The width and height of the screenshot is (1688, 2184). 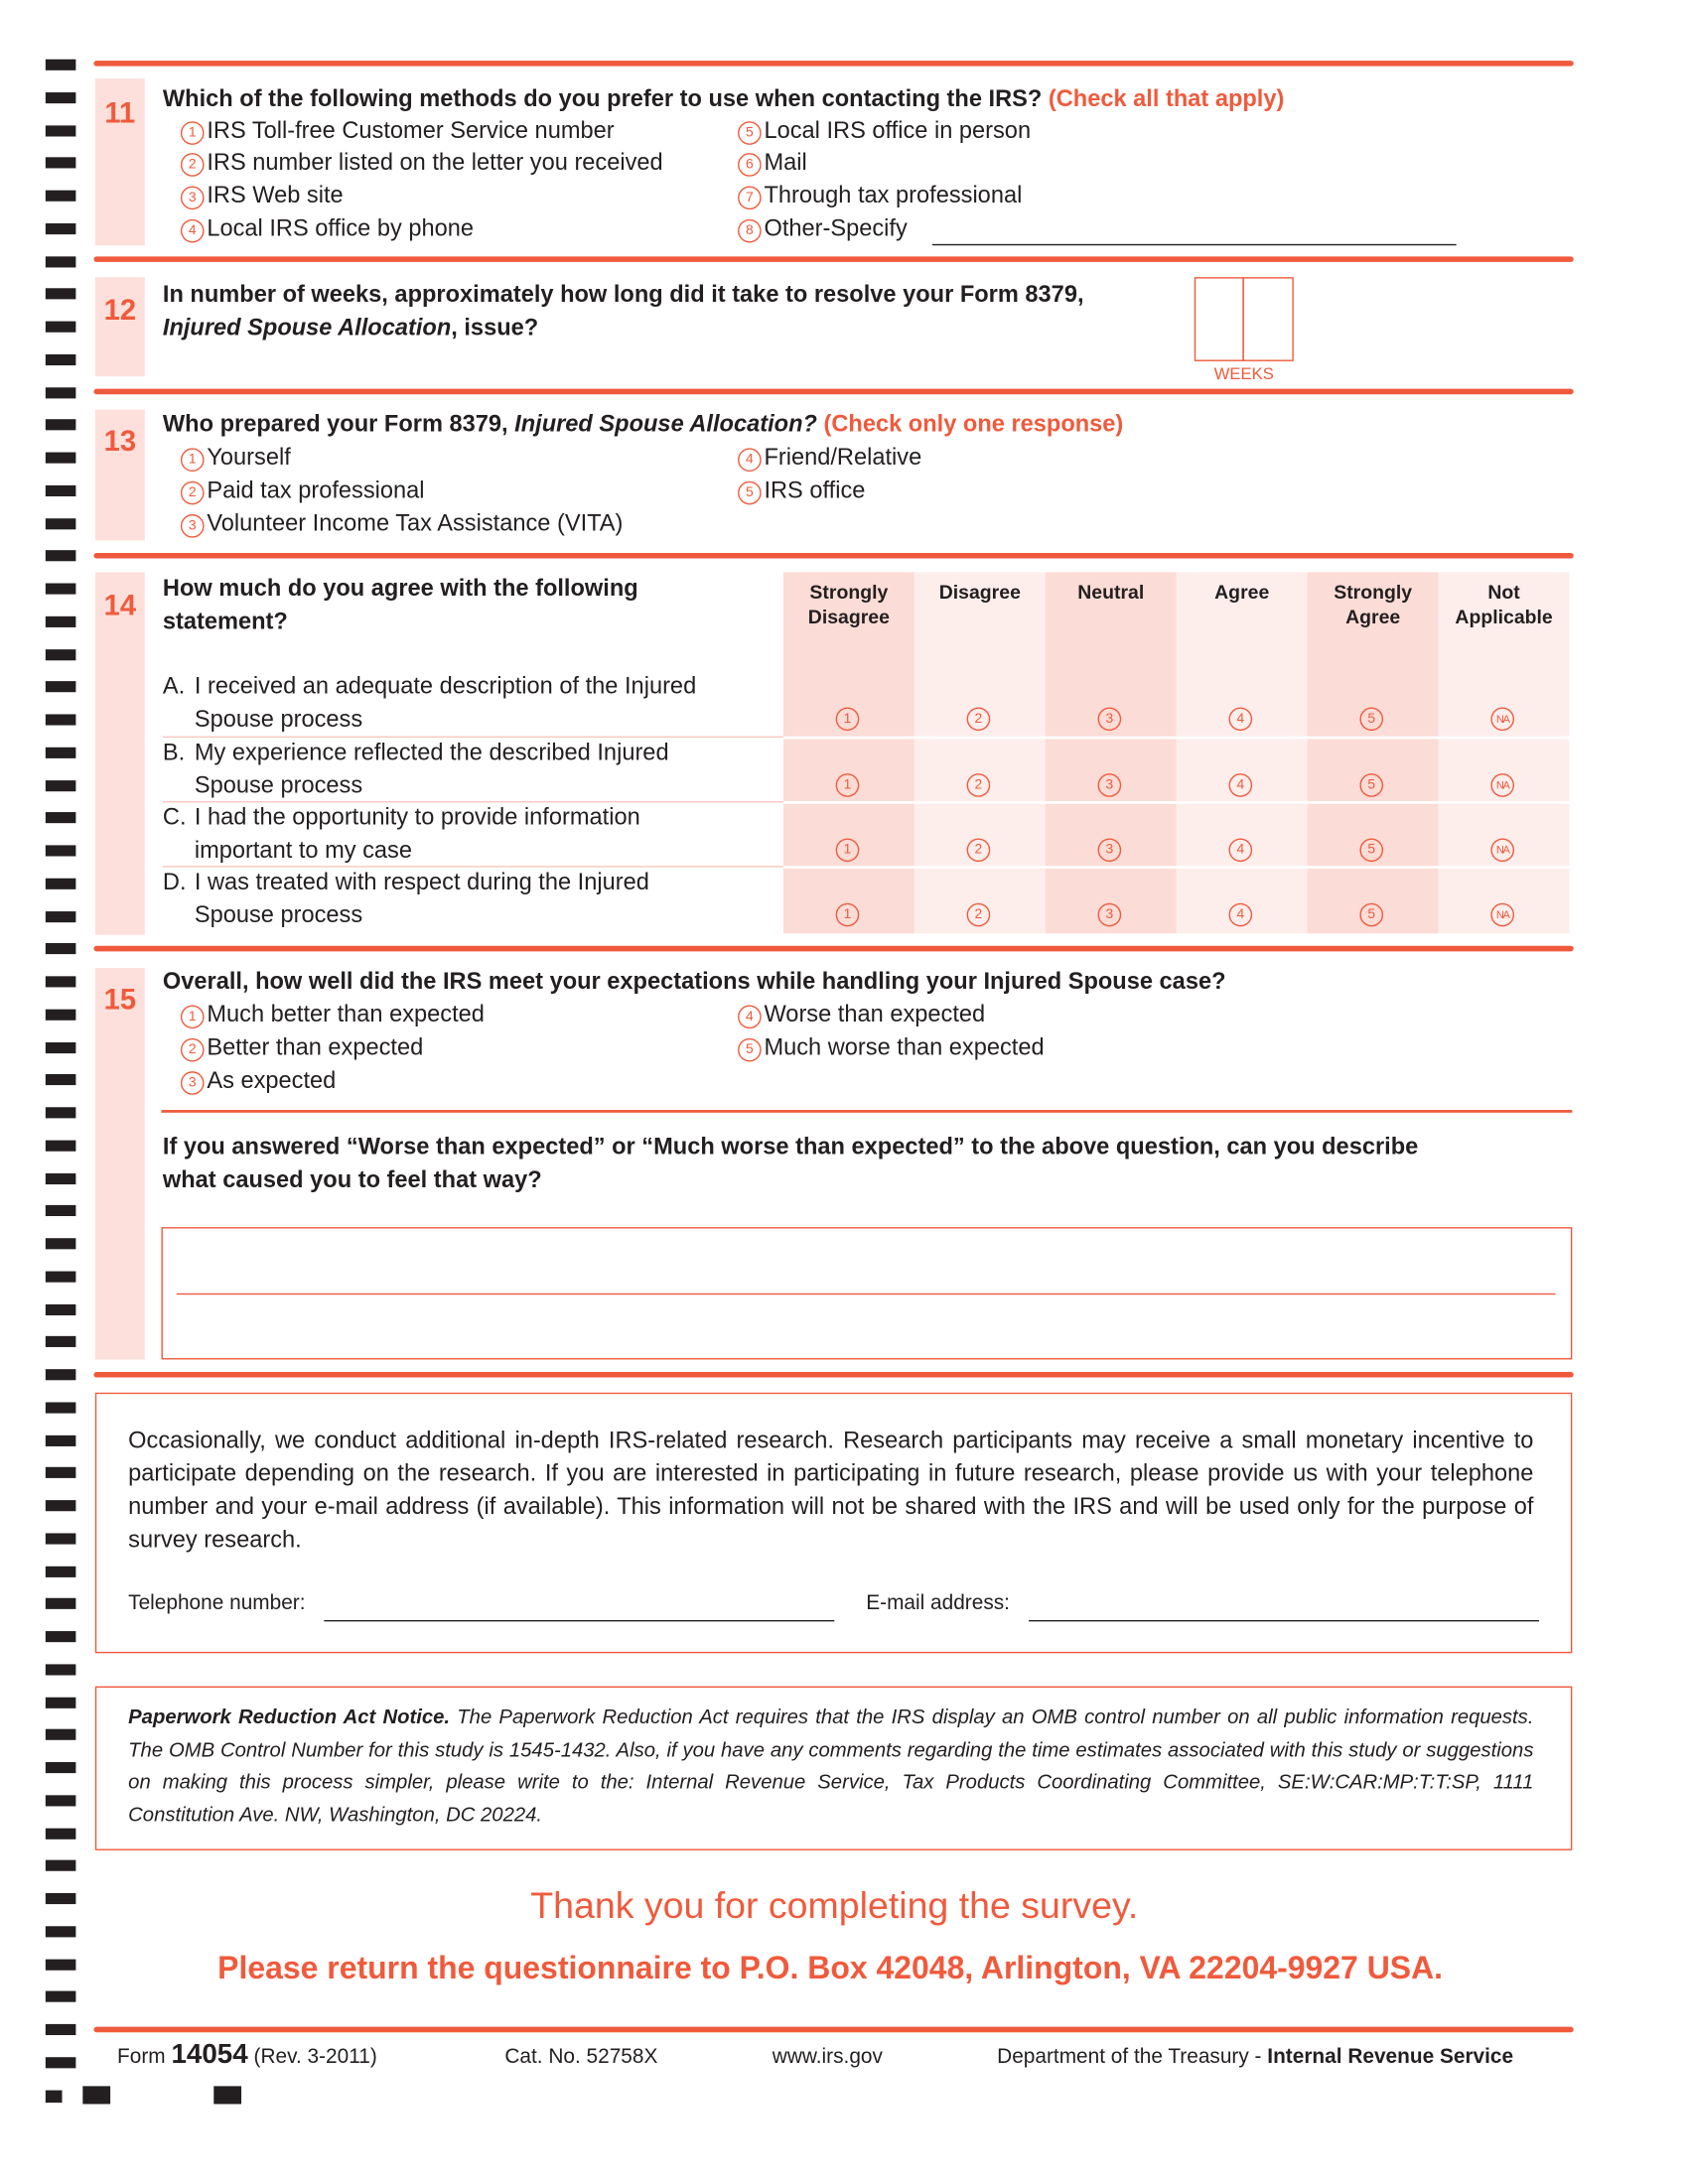 What do you see at coordinates (750, 230) in the screenshot?
I see `option-bubble: 8` at bounding box center [750, 230].